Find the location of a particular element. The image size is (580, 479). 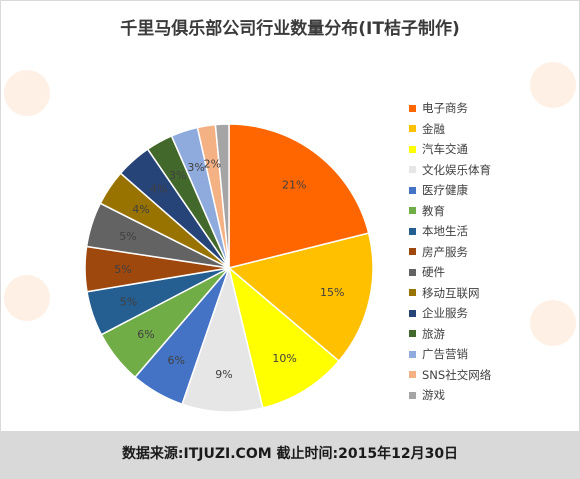

legend-label: SNS社交网络 is located at coordinates (457, 374).